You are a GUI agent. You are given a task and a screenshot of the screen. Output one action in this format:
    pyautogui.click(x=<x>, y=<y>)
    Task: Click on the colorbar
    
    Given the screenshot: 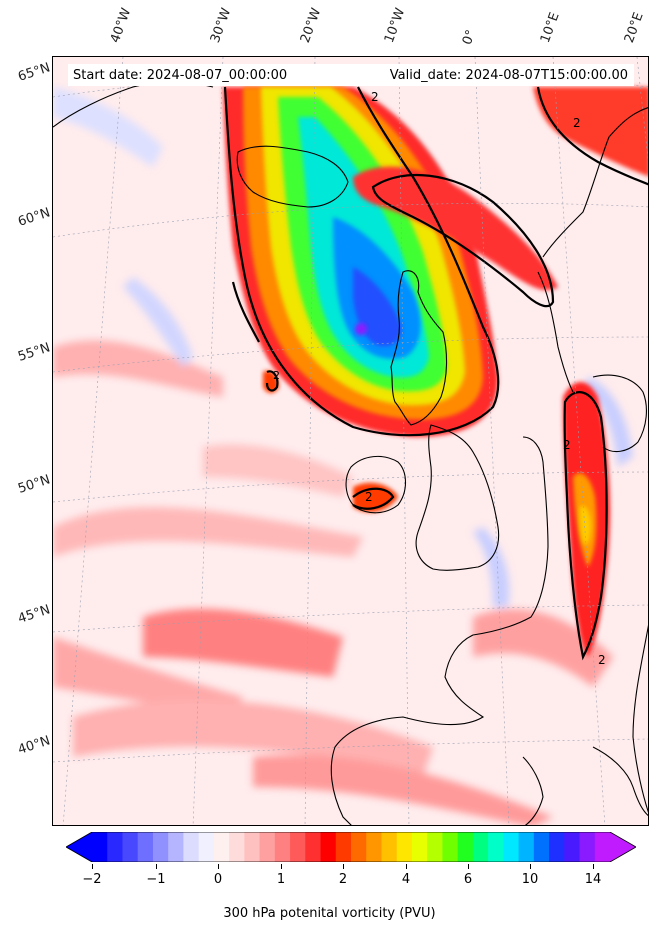 What is the action you would take?
    pyautogui.click(x=351, y=847)
    